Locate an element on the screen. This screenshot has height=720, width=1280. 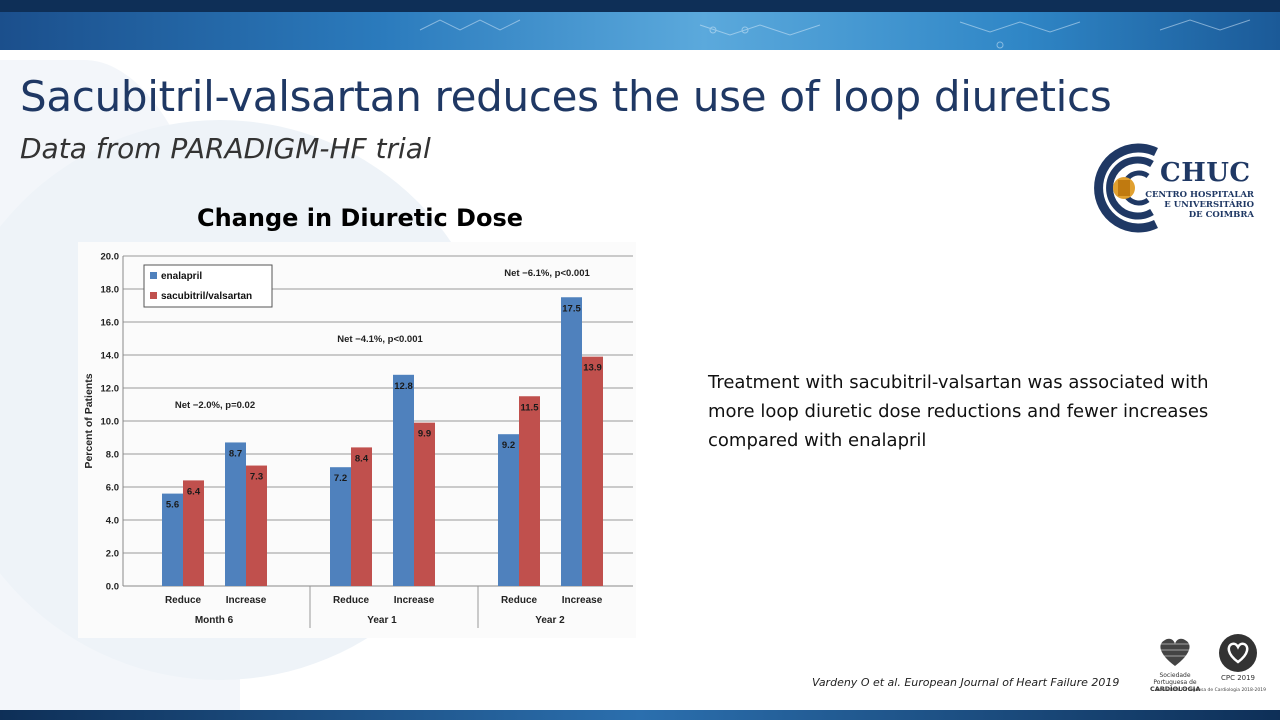
footer-bar is located at coordinates (640, 715).